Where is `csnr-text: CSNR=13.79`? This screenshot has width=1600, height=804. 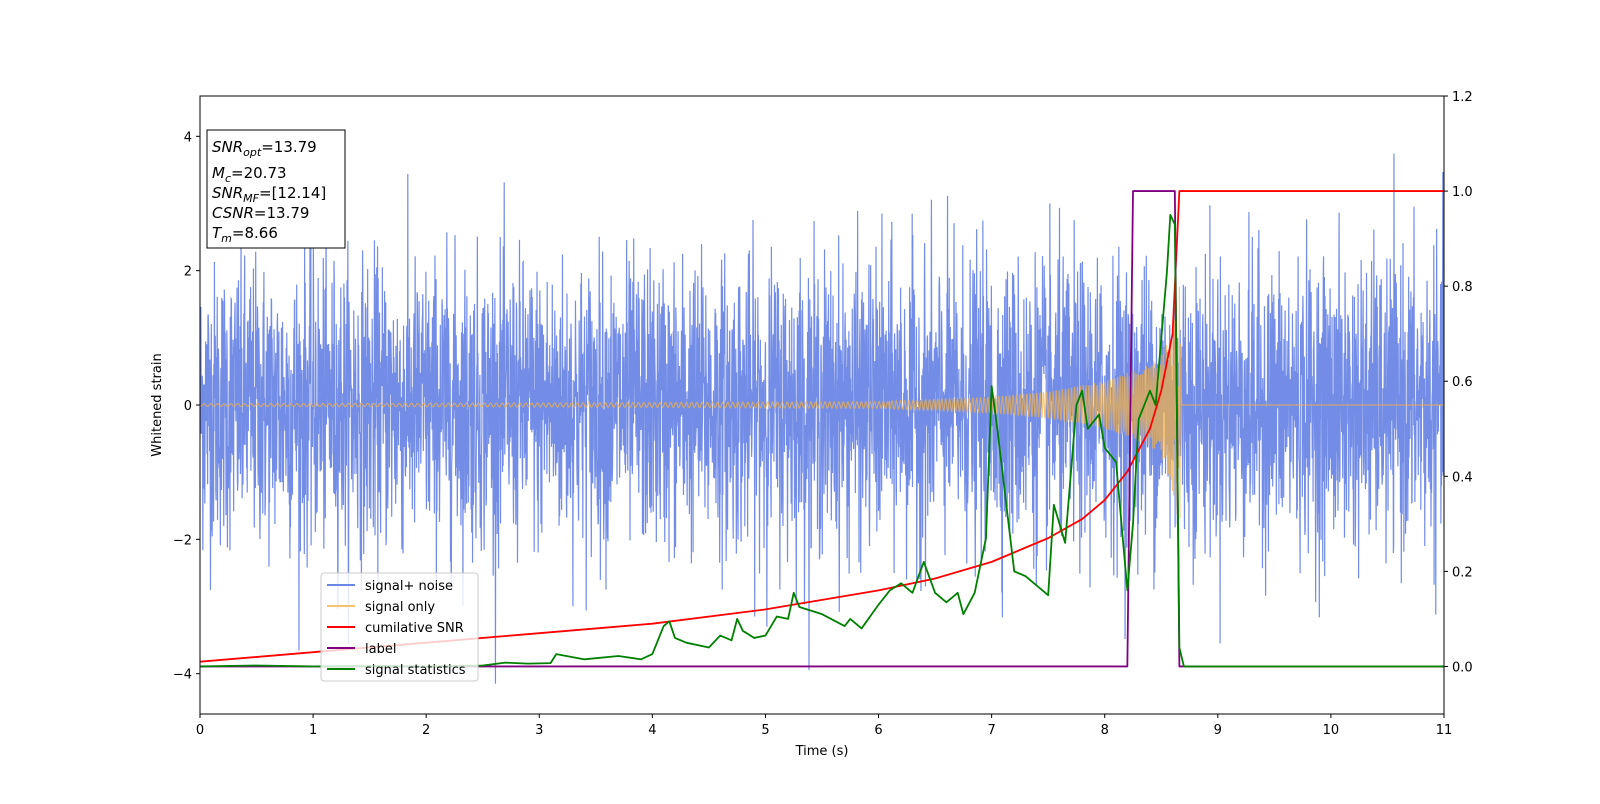
csnr-text: CSNR=13.79 is located at coordinates (260, 213).